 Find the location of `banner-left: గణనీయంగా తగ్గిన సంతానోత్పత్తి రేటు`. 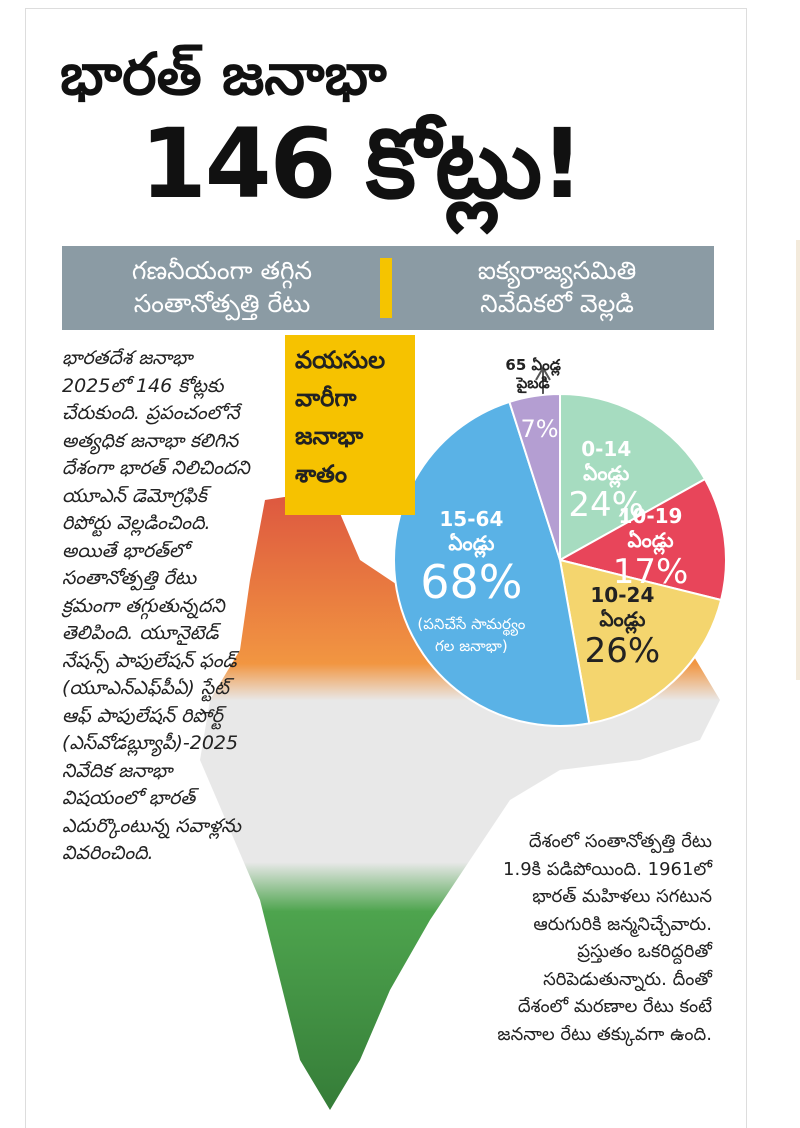

banner-left: గణనీయంగా తగ్గిన సంతానోత్పత్తి రేటు is located at coordinates (222, 287).